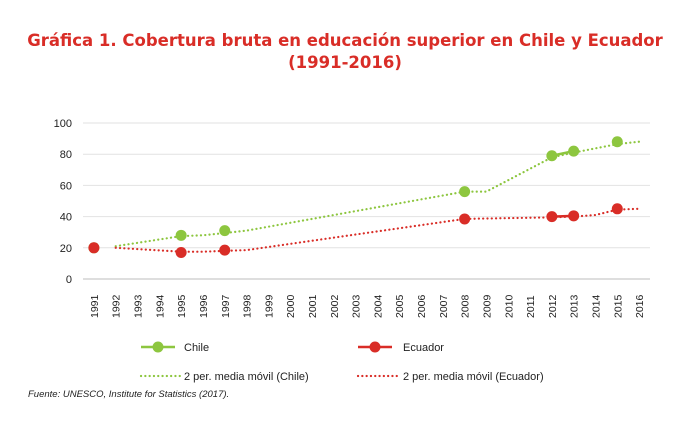 This screenshot has height=428, width=690. I want to click on x-tick-label: 2007, so click(444, 306).